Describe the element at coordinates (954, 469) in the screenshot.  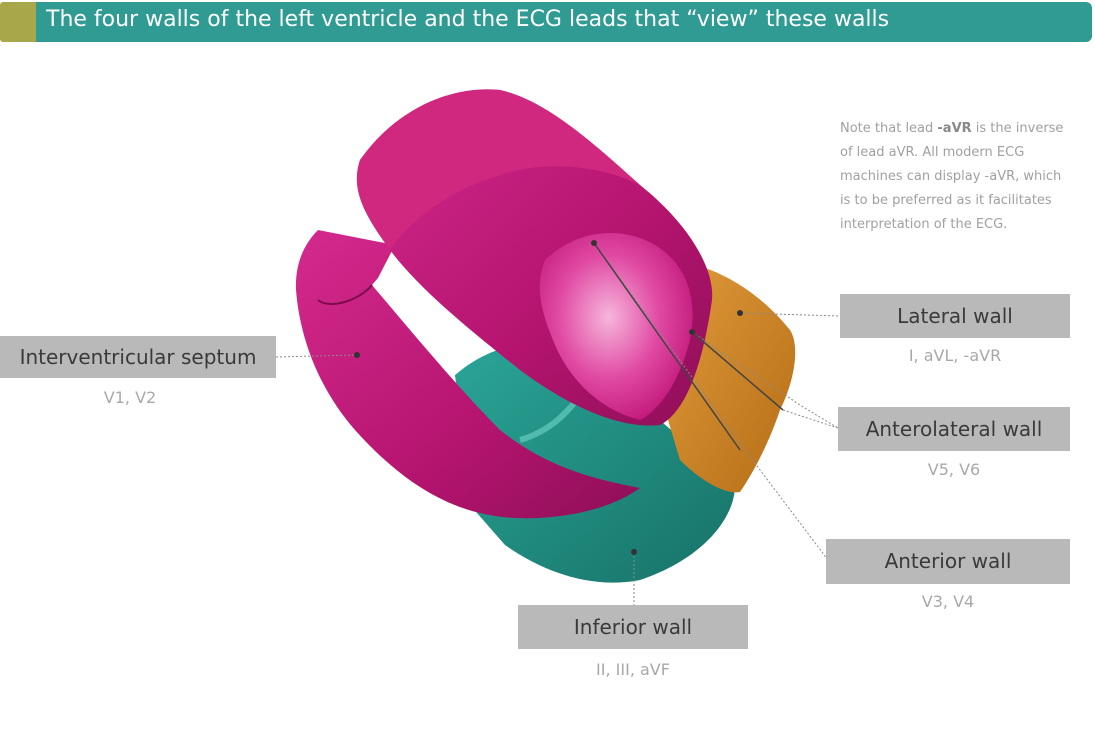
I see `anterolateral-wall-leads: V5, V6` at that location.